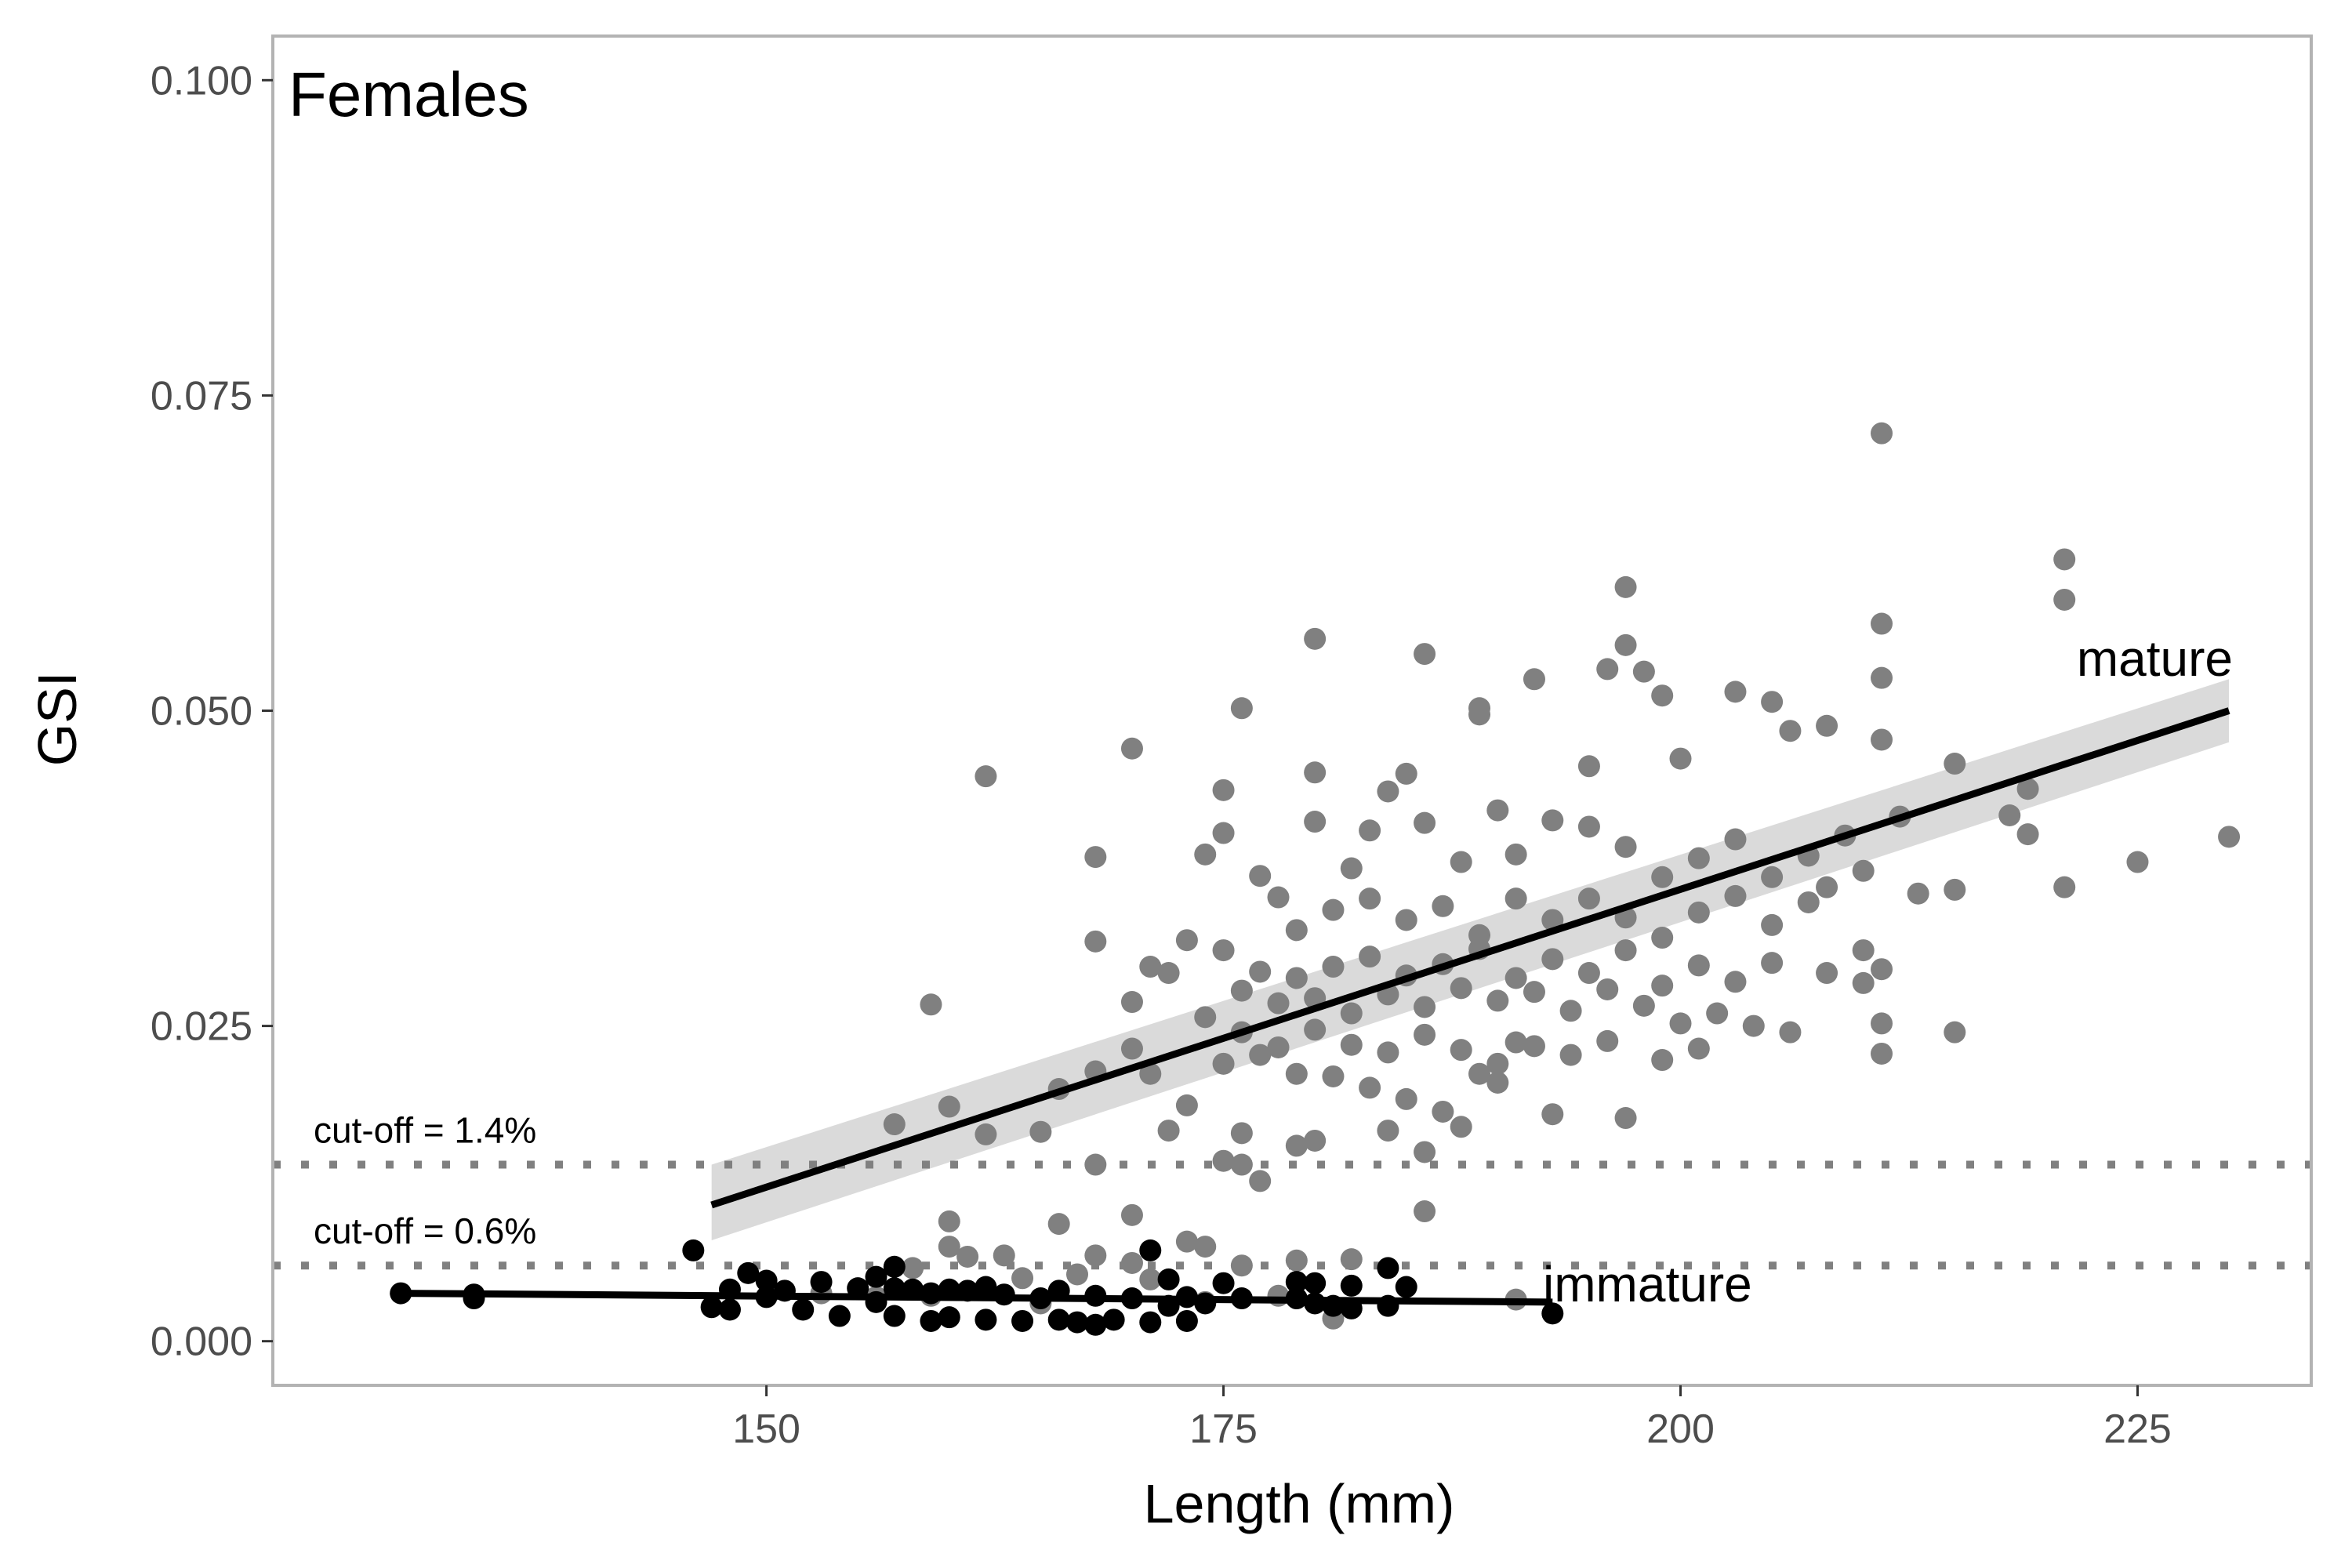 This screenshot has height=1568, width=2352. I want to click on cutoff-label: cut-off = 1.4%, so click(425, 1130).